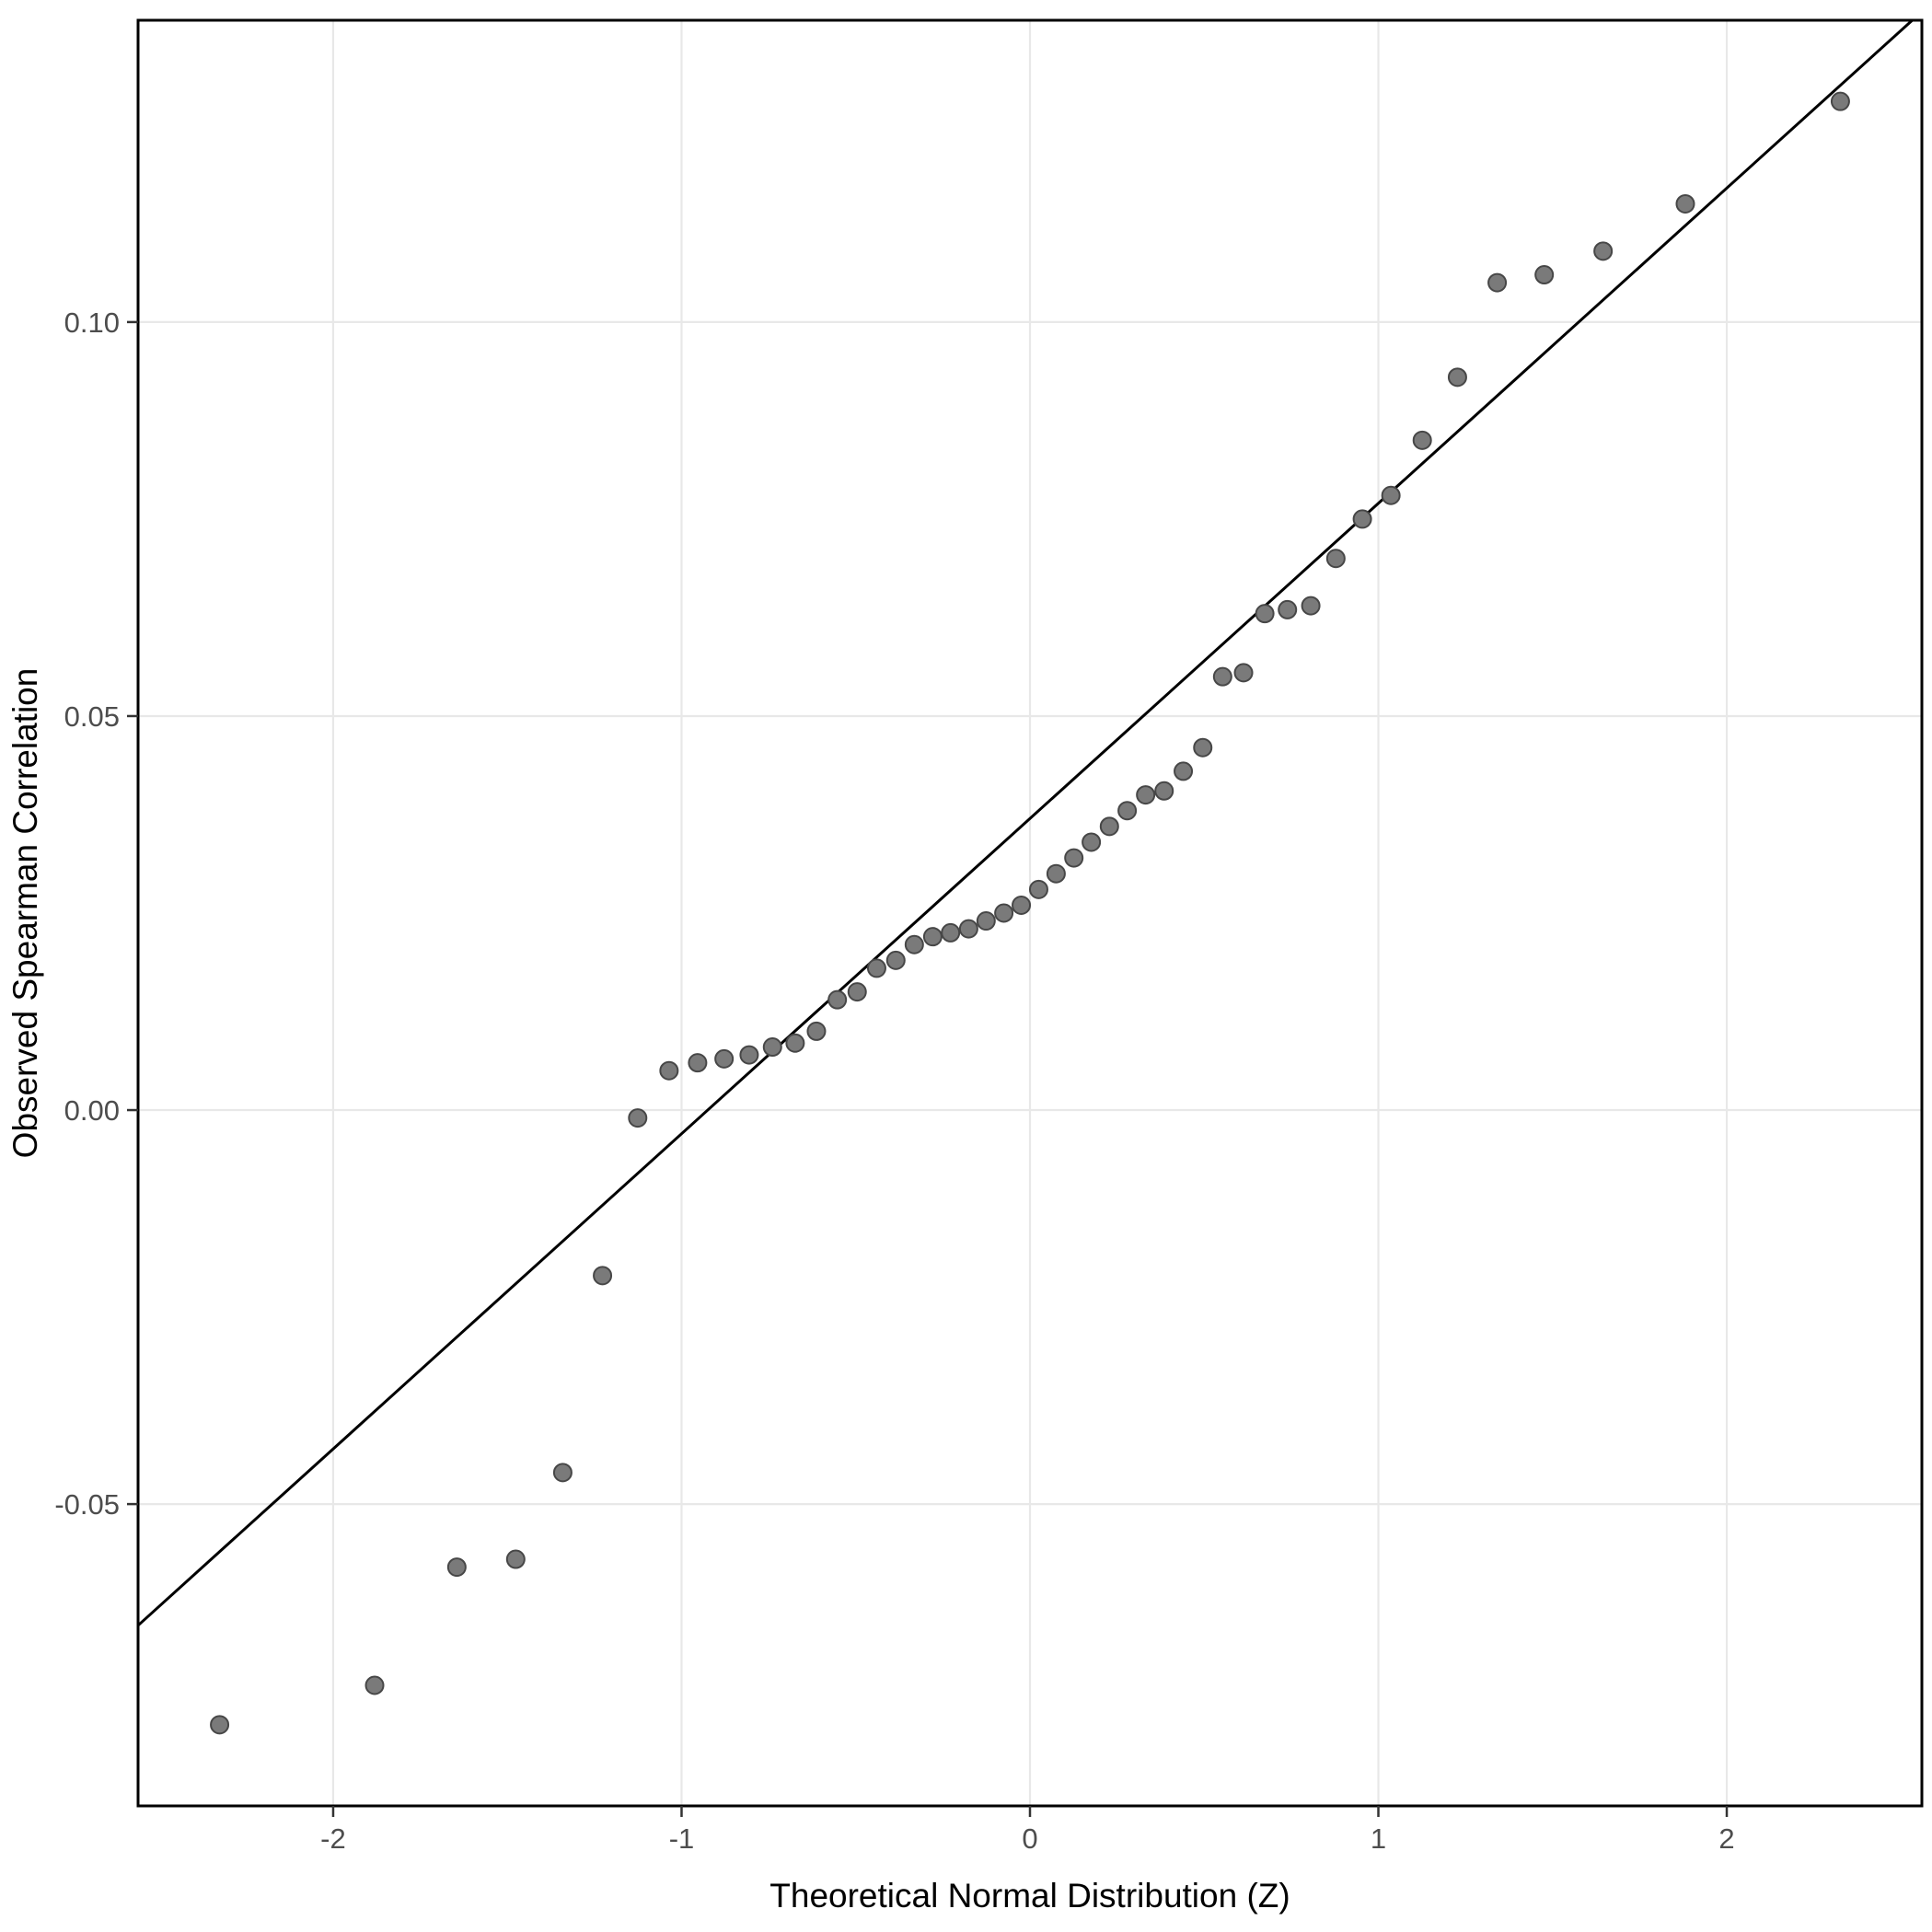  Describe the element at coordinates (682, 1839) in the screenshot. I see `x-tick-label: -1` at that location.